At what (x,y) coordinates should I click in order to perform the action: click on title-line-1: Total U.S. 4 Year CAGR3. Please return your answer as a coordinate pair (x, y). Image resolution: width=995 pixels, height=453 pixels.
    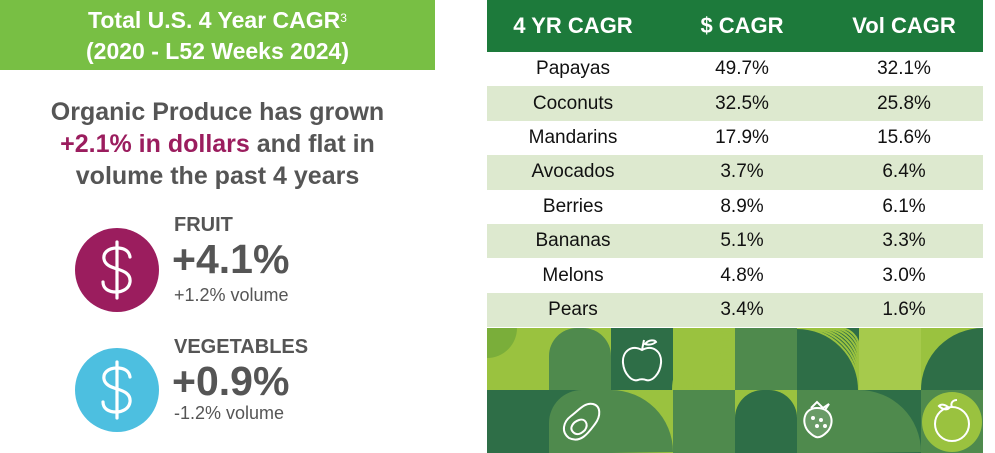
    Looking at the image, I should click on (217, 20).